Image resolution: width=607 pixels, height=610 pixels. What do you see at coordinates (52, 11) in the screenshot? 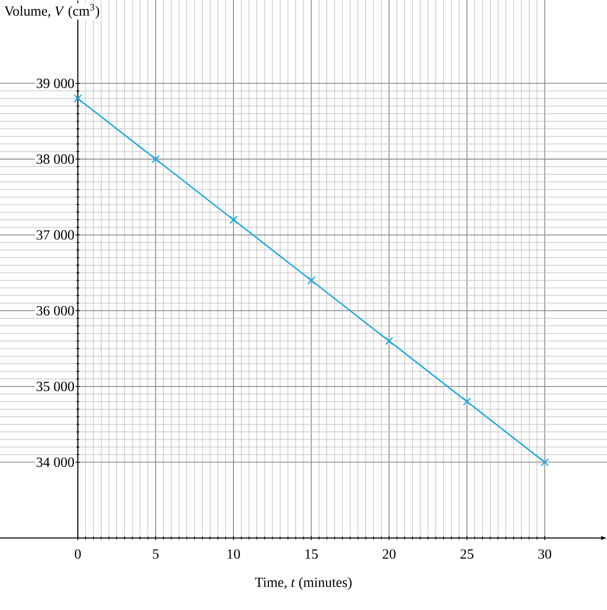
I see `y-axis-title: Volume, V (cm$^{3}$)` at bounding box center [52, 11].